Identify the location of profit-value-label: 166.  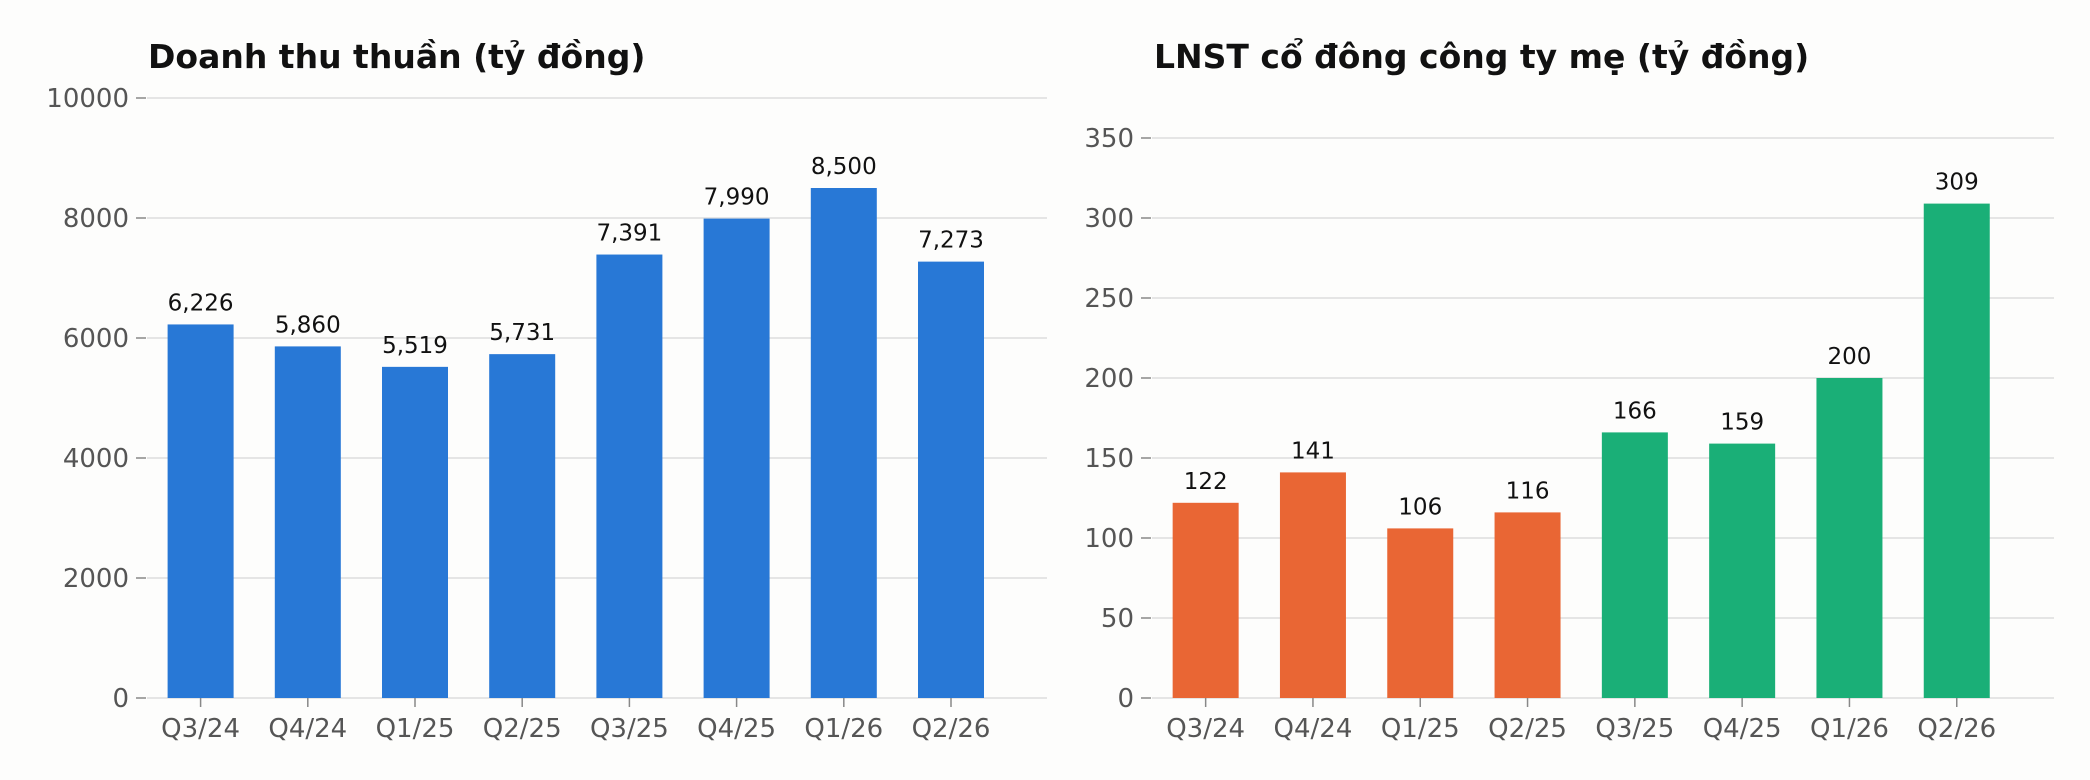
(1635, 411).